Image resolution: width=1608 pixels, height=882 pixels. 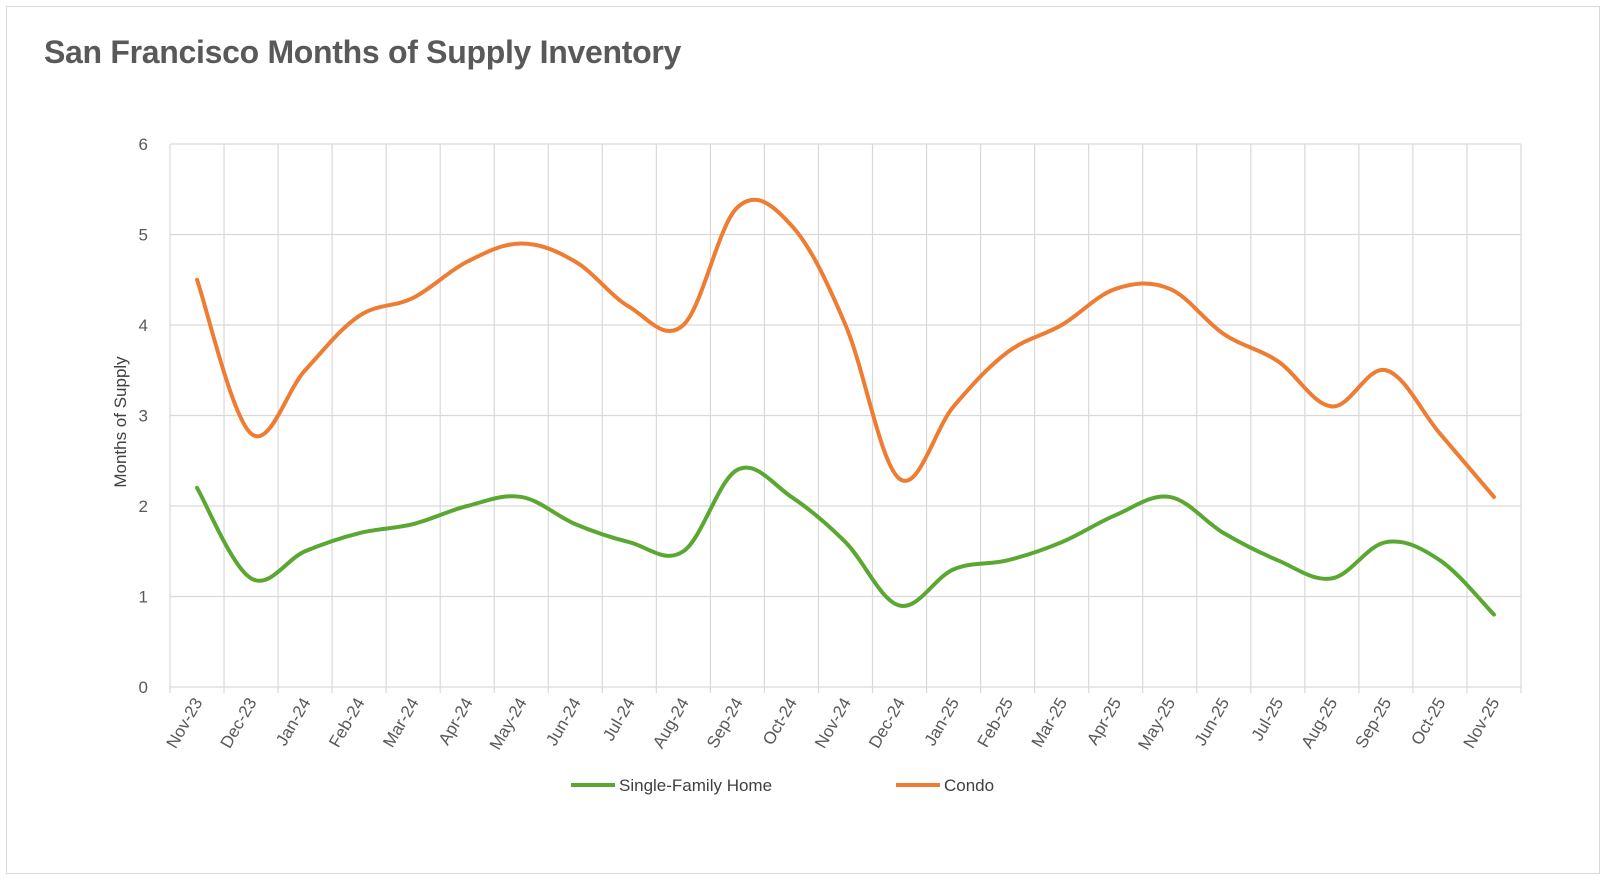 I want to click on x-tick-label: Nov-24, so click(x=833, y=723).